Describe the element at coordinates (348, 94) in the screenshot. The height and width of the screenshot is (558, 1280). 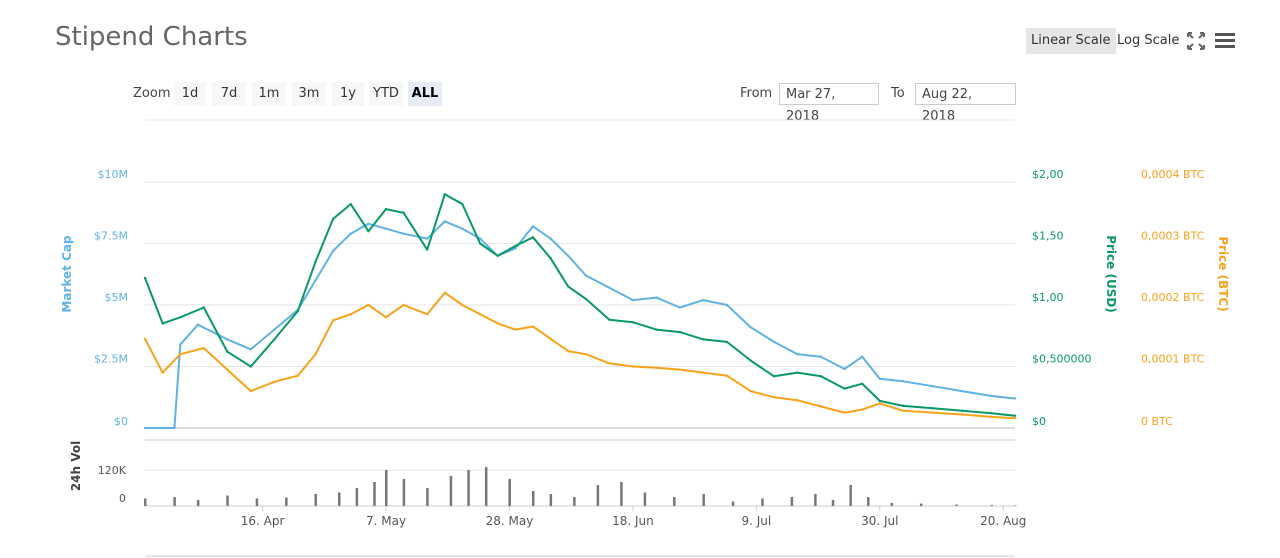
I see `zoom-1y-button: 1y` at that location.